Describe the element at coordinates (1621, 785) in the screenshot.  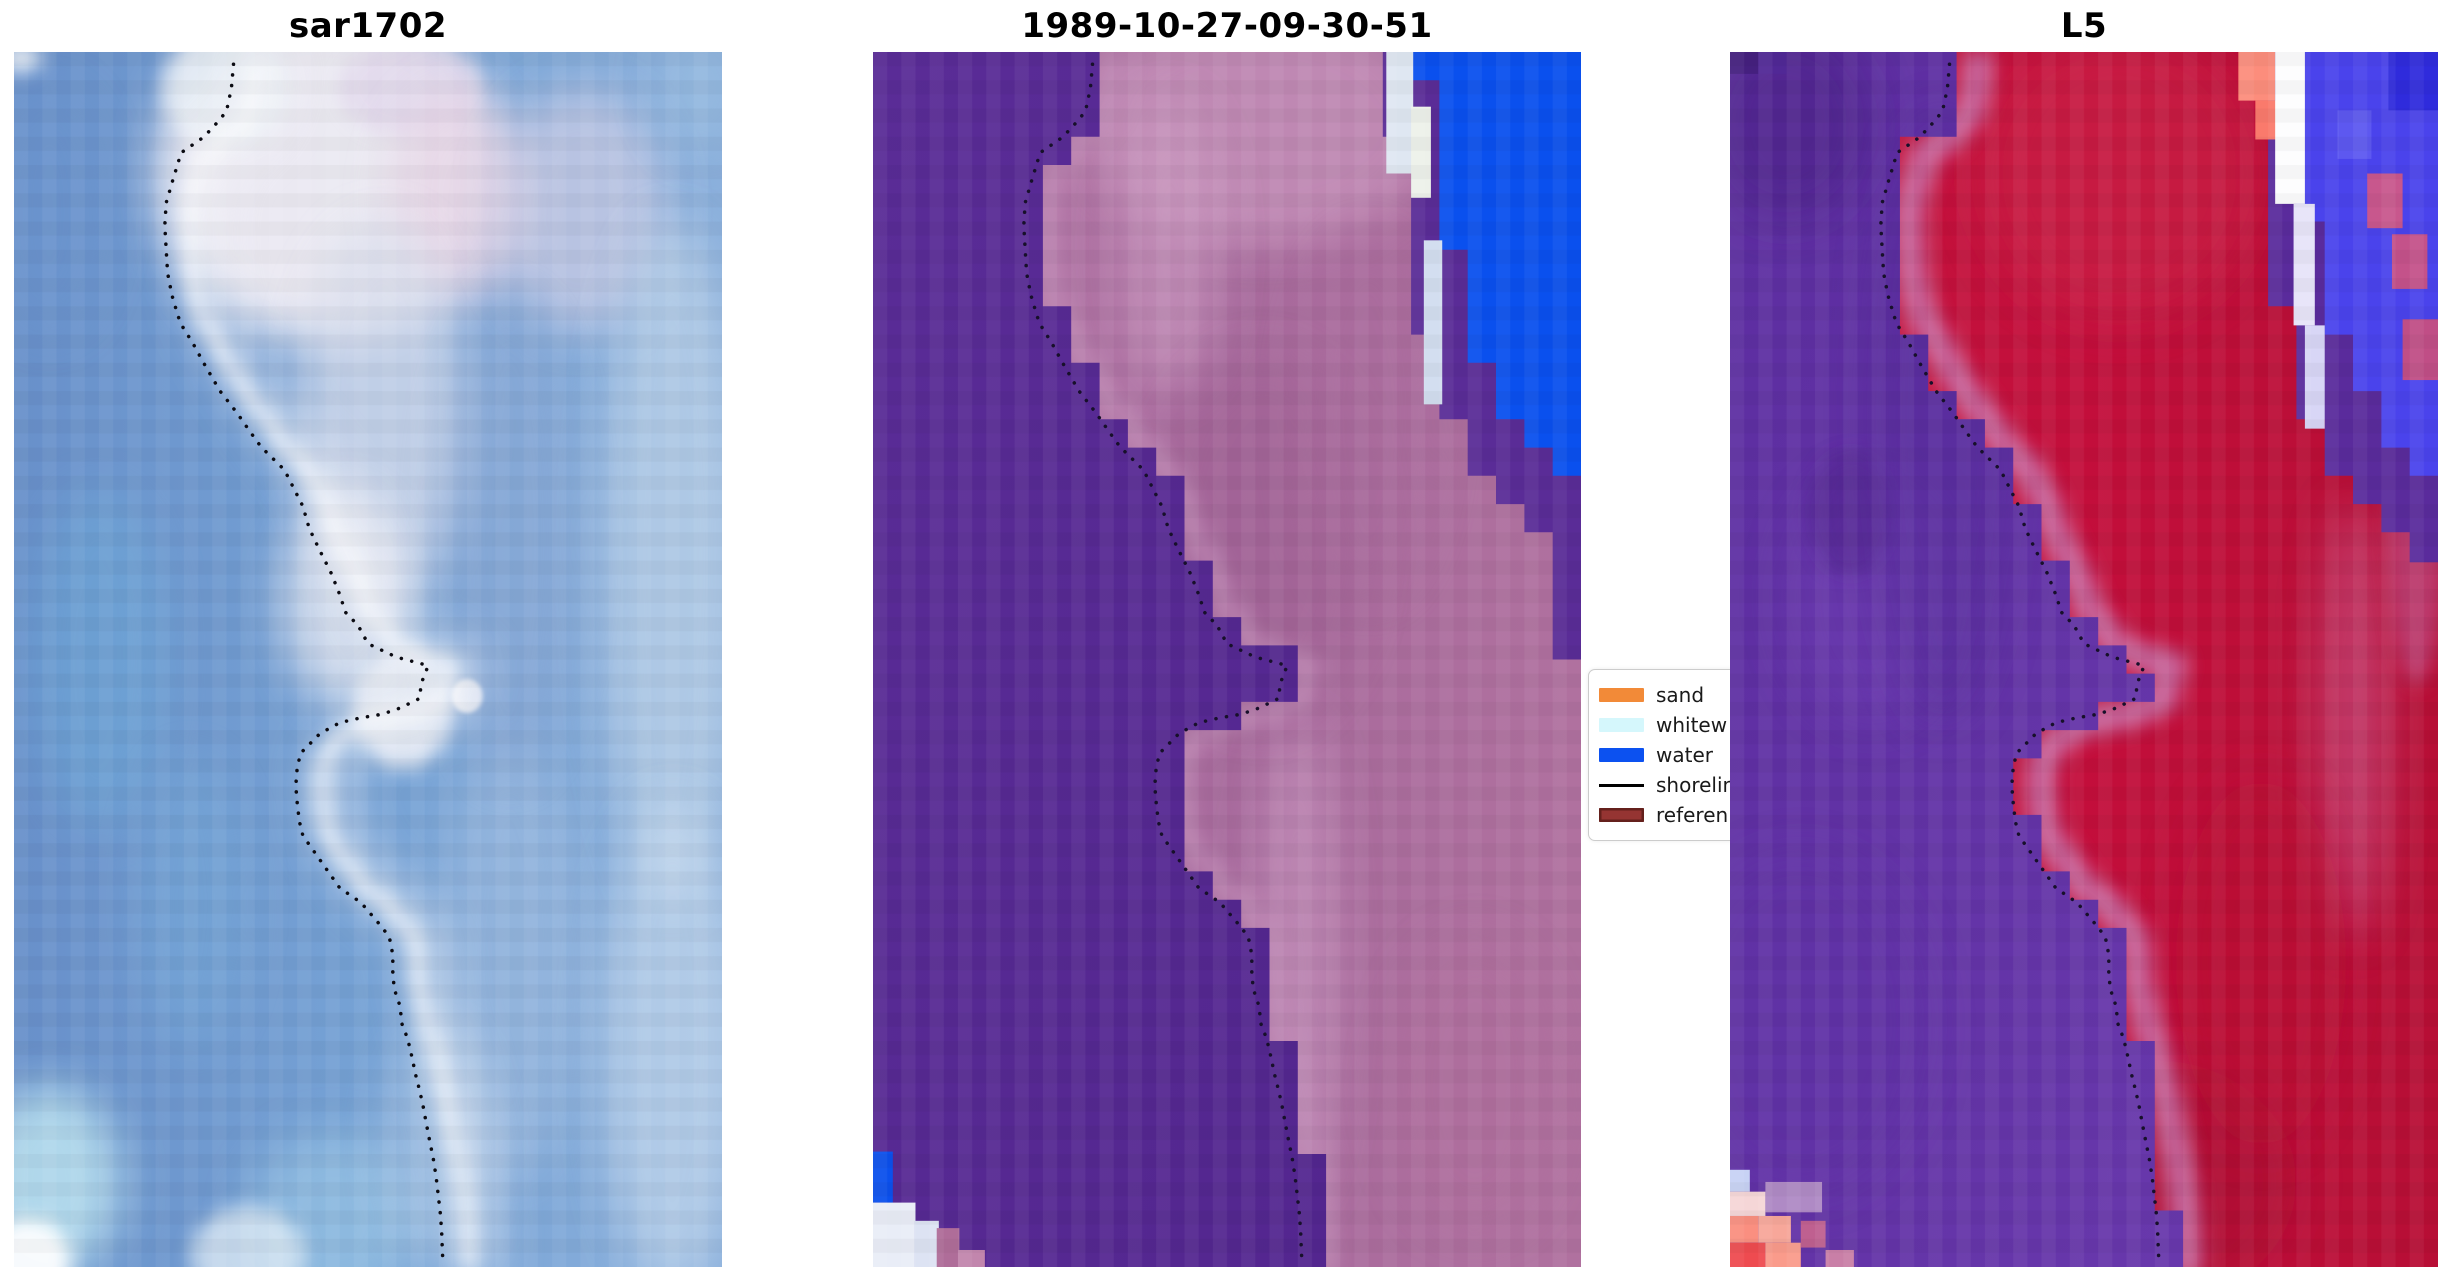
I see `legend-line-swatch` at that location.